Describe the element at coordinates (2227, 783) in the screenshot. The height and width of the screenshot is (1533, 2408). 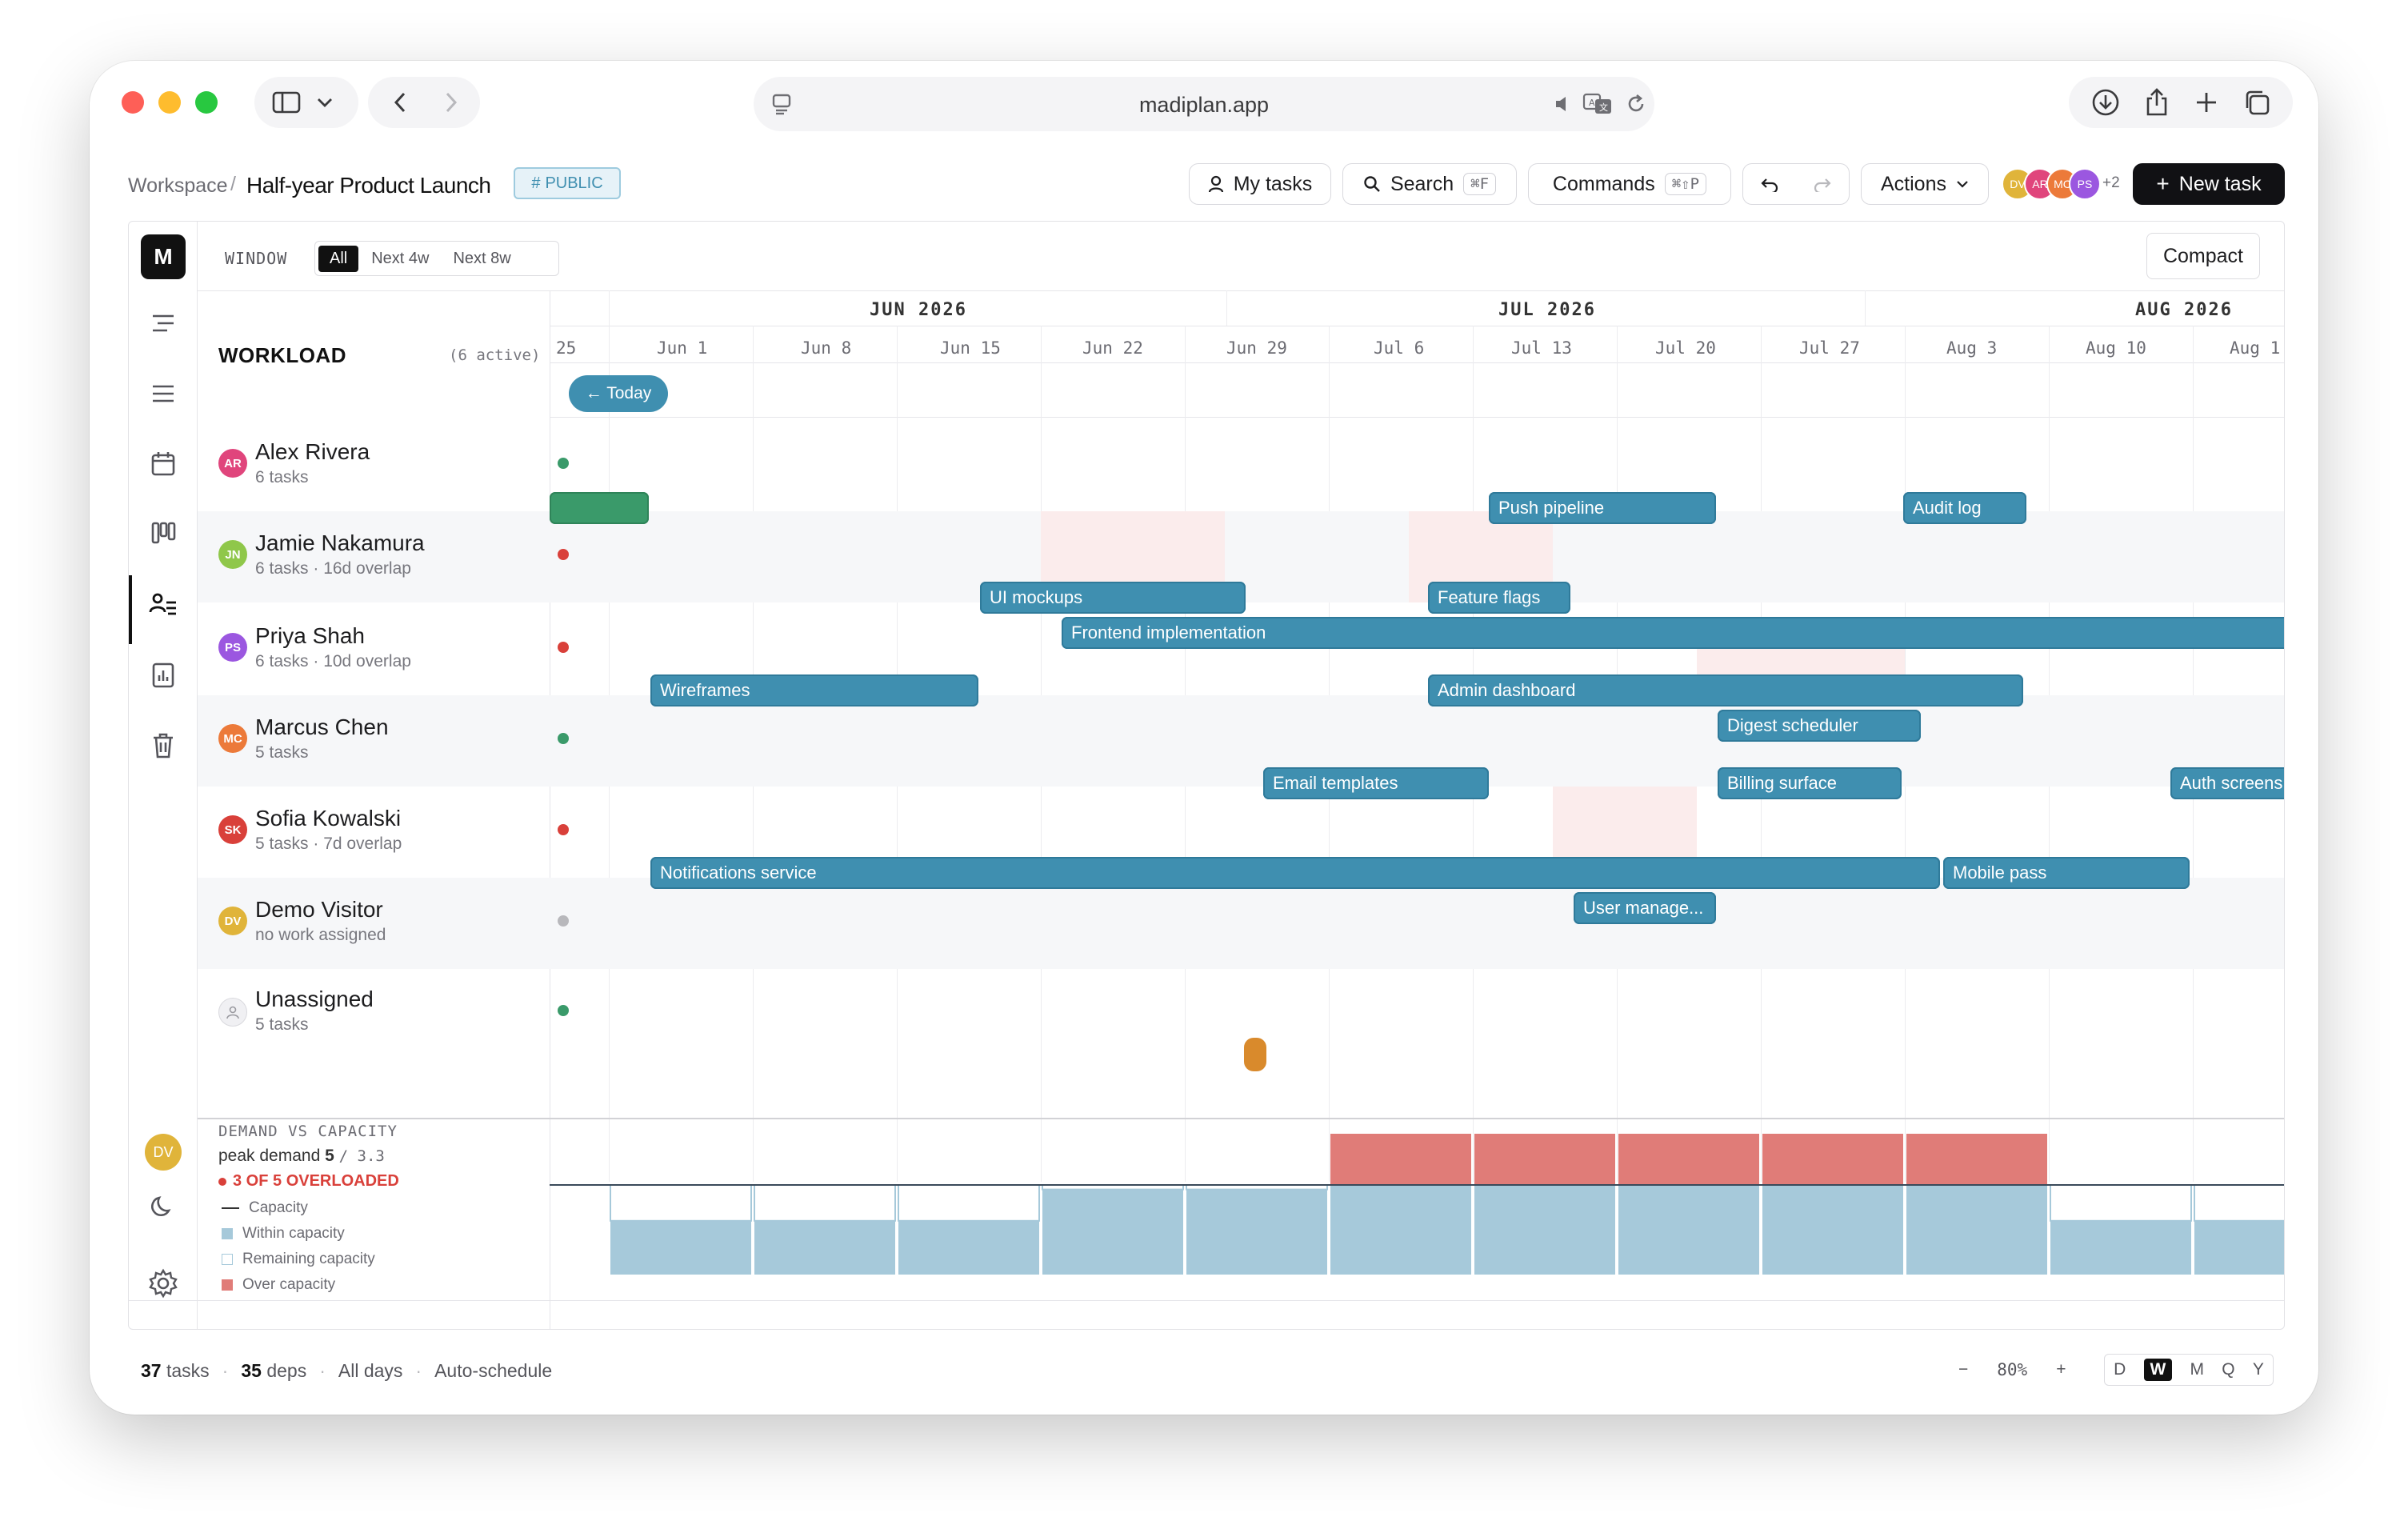
I see `task-bar: Auth screens` at that location.